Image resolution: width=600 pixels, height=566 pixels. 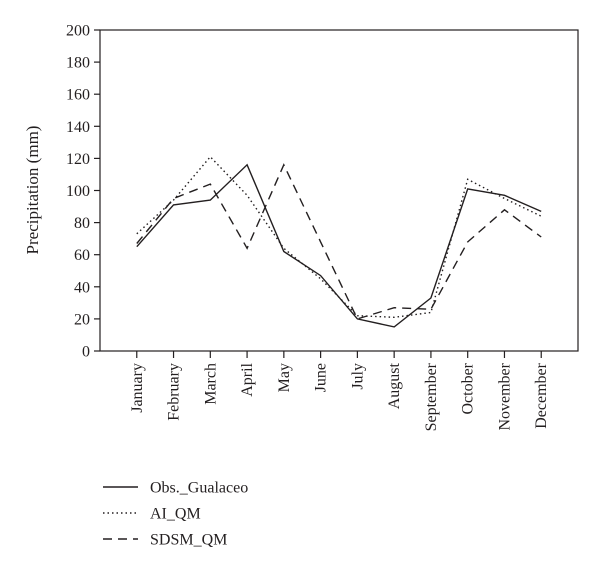 What do you see at coordinates (199, 488) in the screenshot?
I see `legend-label: Obs._Gualaceo` at bounding box center [199, 488].